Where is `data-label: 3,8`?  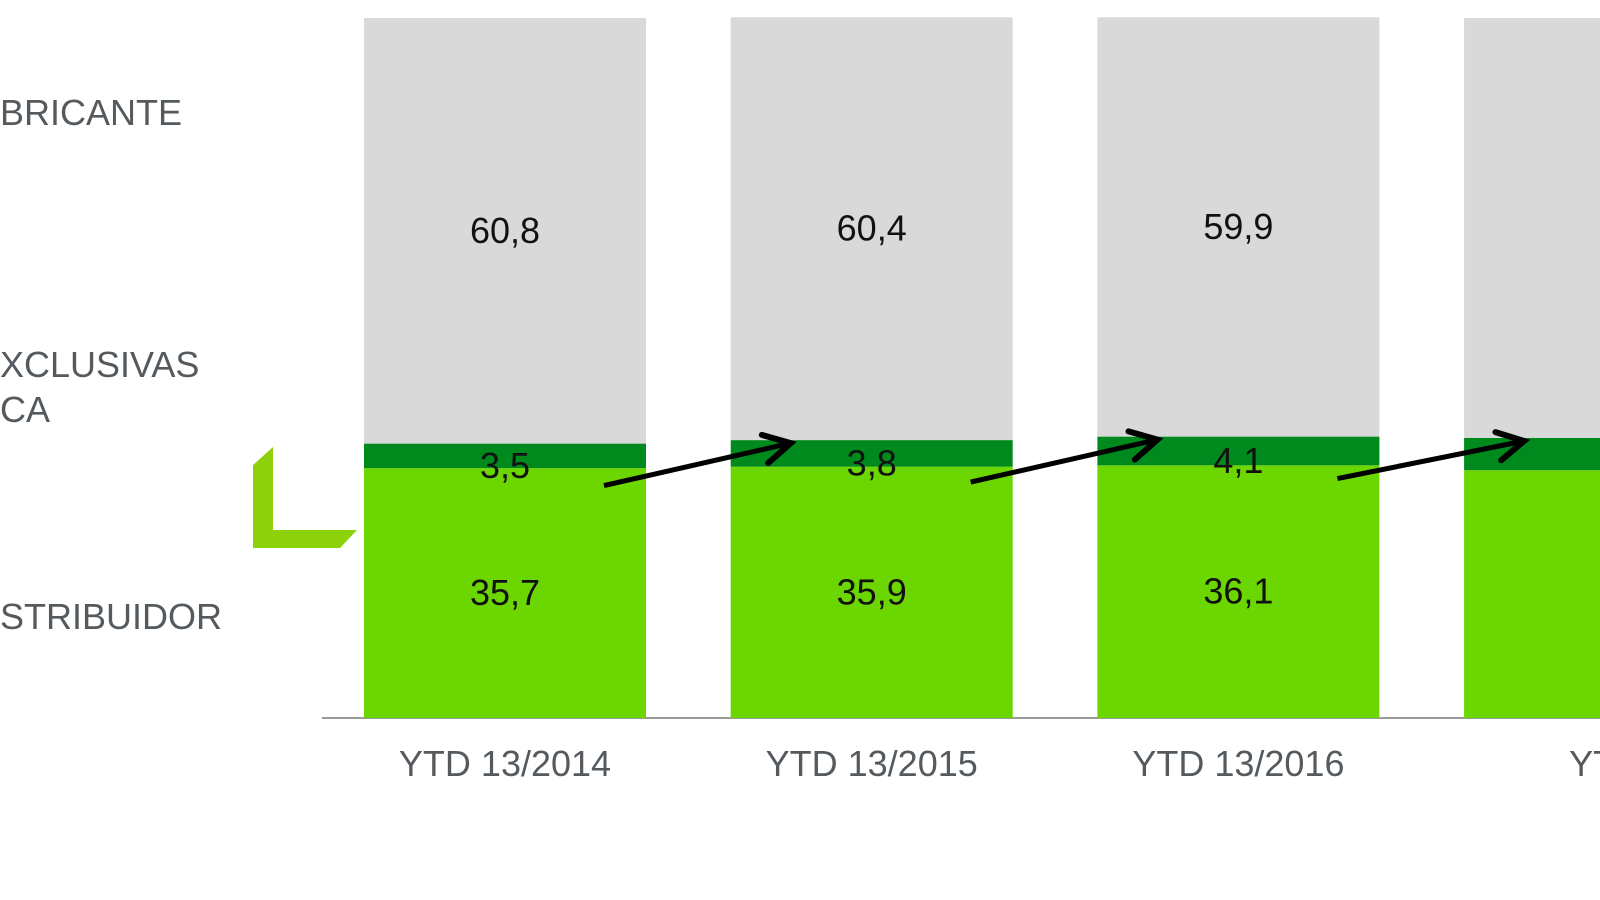
data-label: 3,8 is located at coordinates (872, 462).